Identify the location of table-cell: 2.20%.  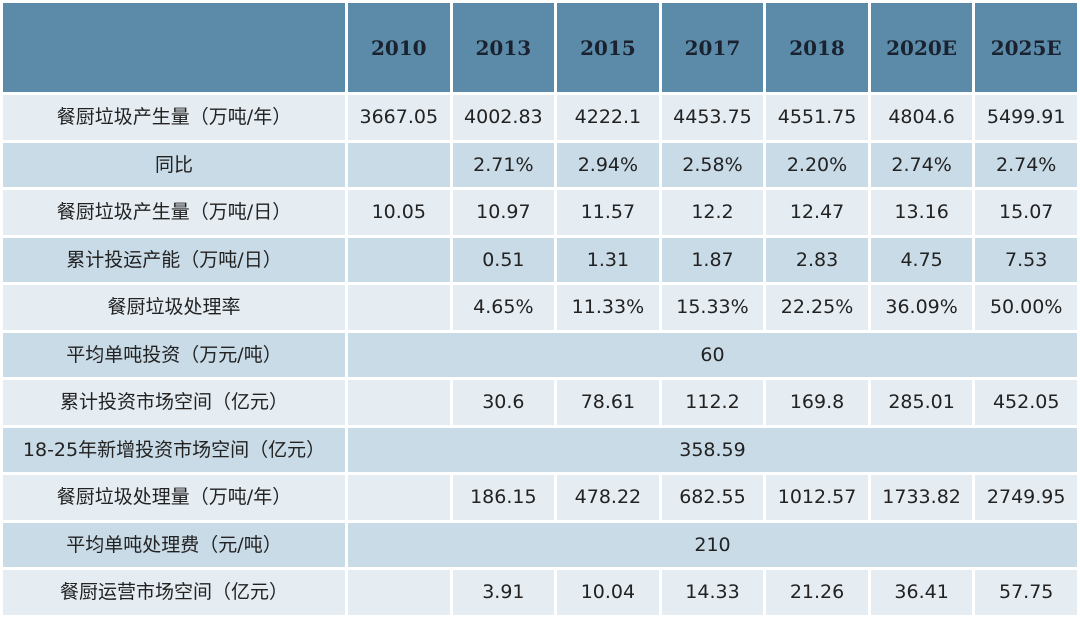
(817, 164).